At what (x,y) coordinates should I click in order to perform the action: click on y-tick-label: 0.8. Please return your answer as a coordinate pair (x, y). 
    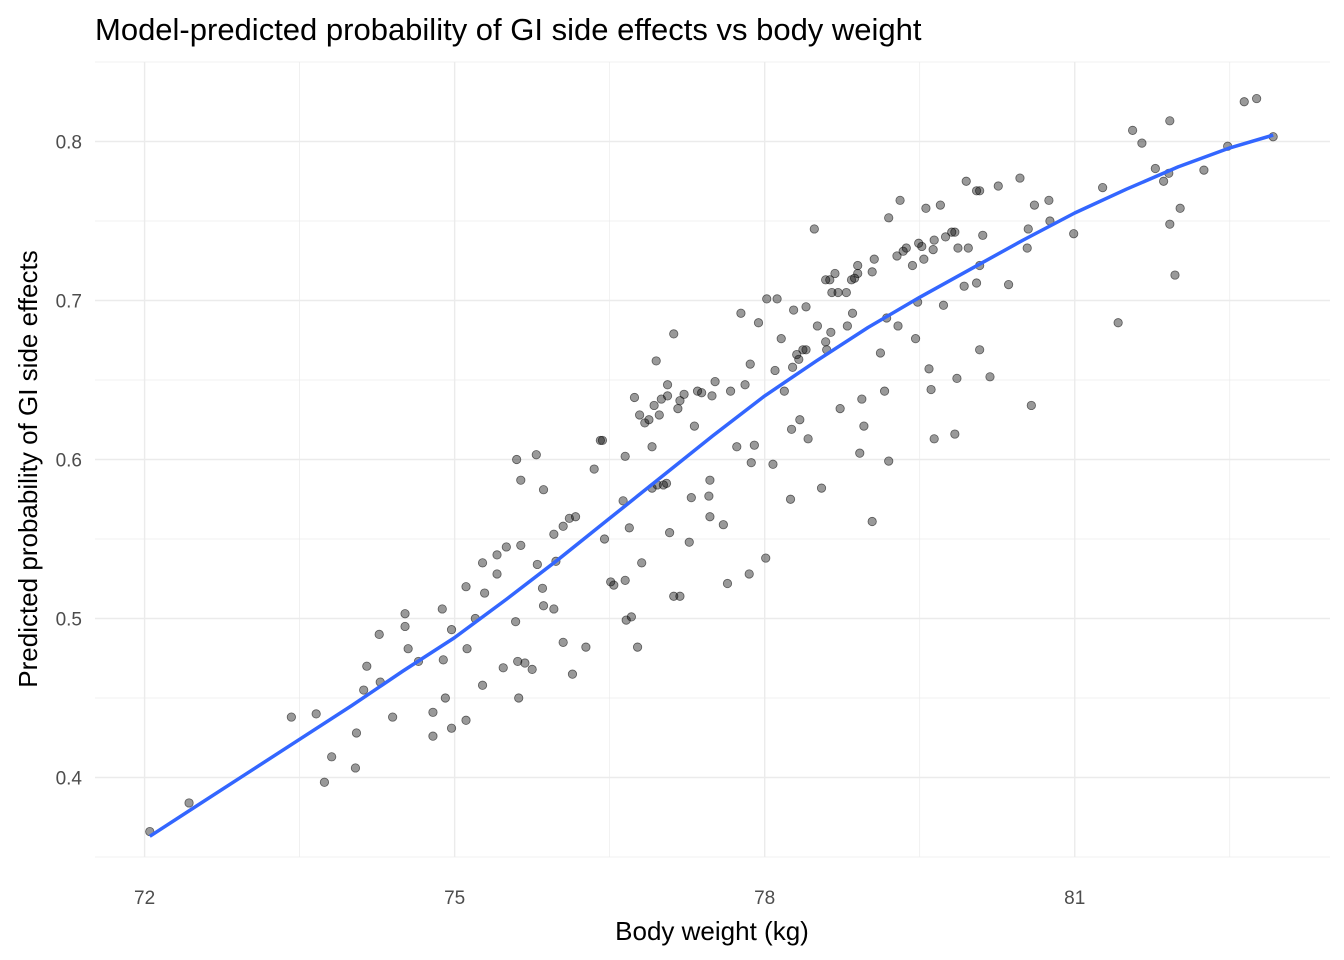
    Looking at the image, I should click on (69, 143).